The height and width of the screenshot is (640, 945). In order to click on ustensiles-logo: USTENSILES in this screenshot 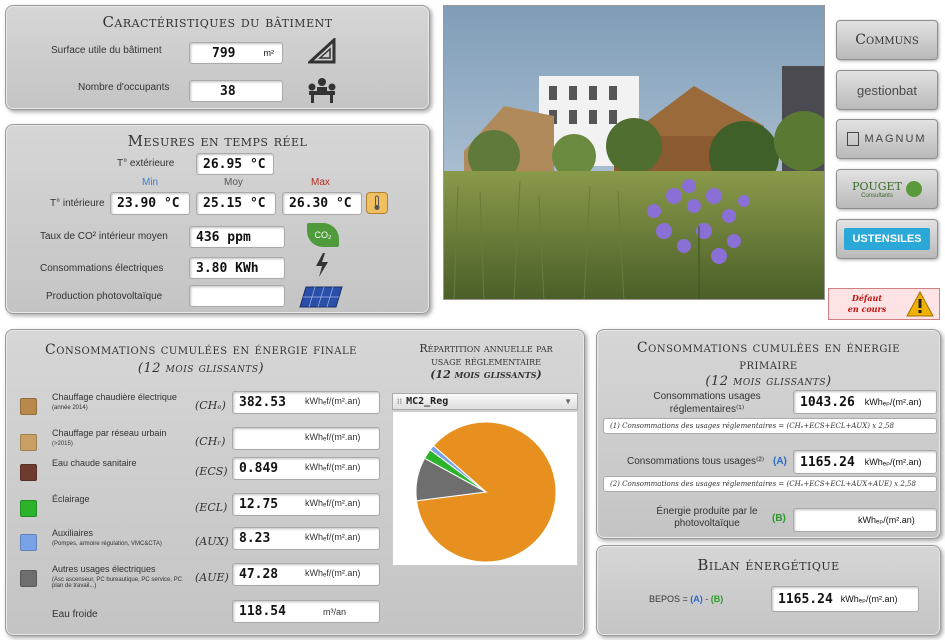, I will do `click(887, 239)`.